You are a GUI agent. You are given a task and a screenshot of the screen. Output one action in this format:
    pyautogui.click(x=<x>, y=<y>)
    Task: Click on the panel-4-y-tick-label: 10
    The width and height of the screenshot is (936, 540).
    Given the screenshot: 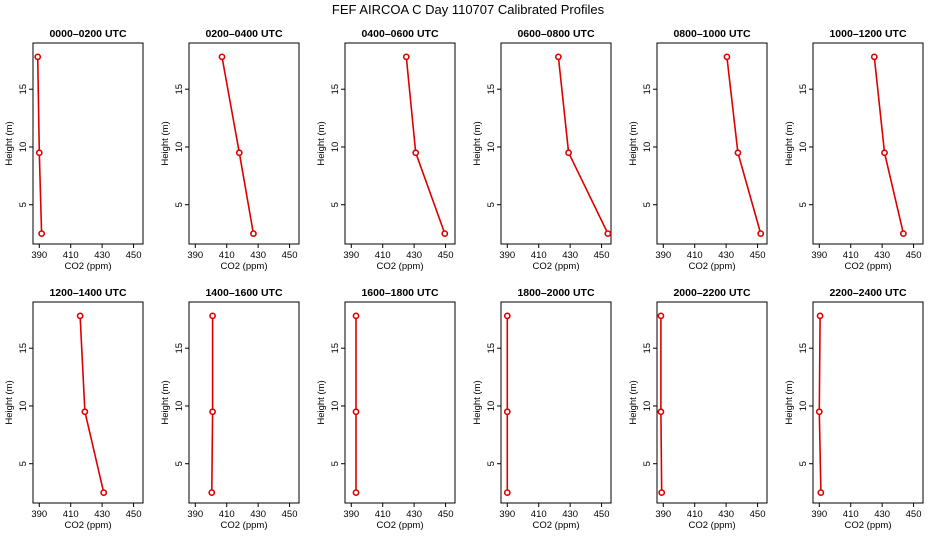 What is the action you would take?
    pyautogui.click(x=491, y=147)
    